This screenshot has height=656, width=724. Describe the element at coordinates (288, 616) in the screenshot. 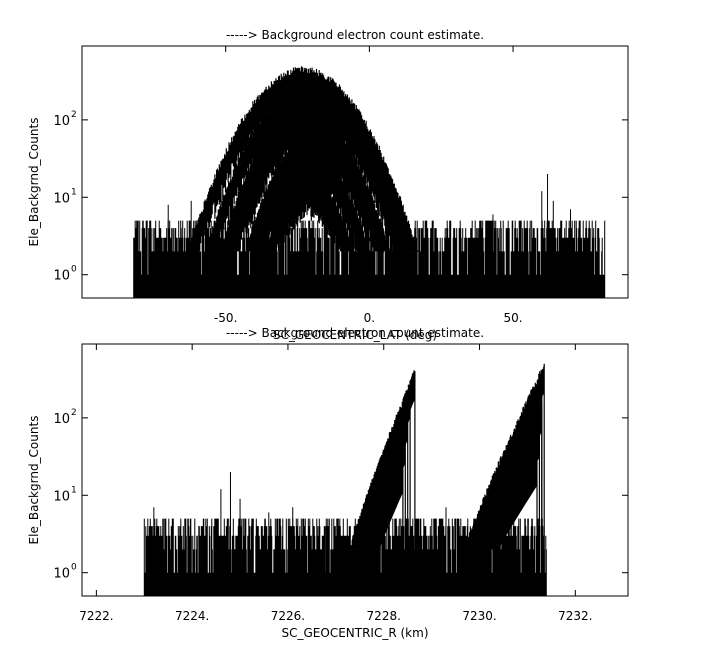

I see `panel-radius-xtick-label-2: 7226.` at that location.